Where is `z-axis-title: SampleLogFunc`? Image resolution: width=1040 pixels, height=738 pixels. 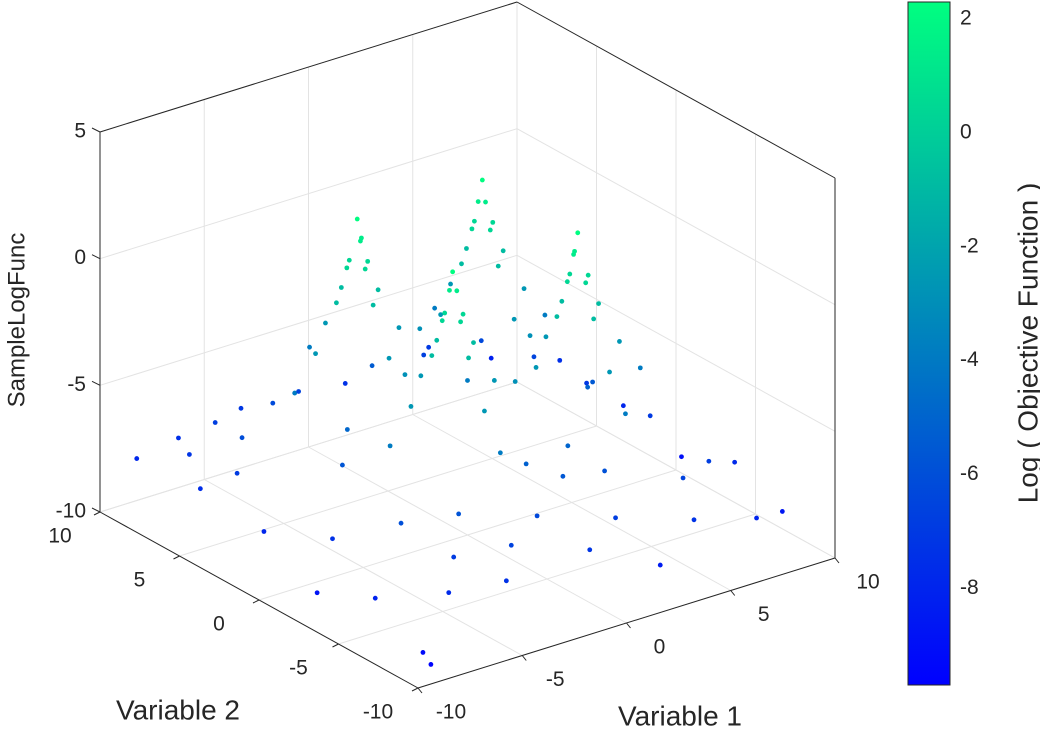
z-axis-title: SampleLogFunc is located at coordinates (16, 320).